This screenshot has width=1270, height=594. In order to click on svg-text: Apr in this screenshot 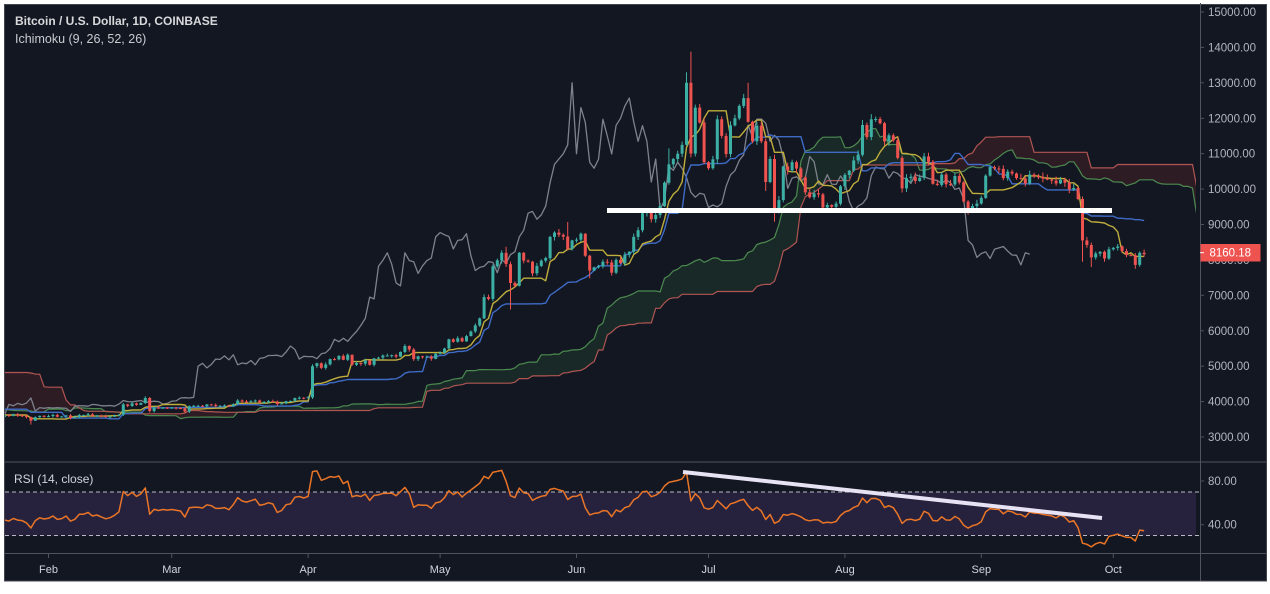, I will do `click(308, 570)`.